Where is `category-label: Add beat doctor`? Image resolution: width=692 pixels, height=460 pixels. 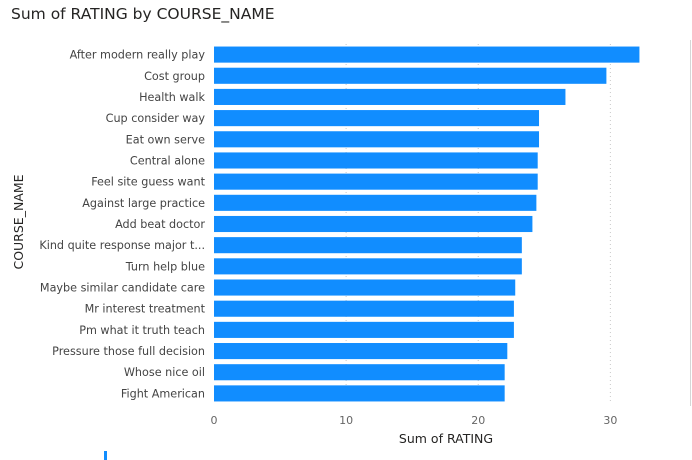
category-label: Add beat doctor is located at coordinates (160, 224).